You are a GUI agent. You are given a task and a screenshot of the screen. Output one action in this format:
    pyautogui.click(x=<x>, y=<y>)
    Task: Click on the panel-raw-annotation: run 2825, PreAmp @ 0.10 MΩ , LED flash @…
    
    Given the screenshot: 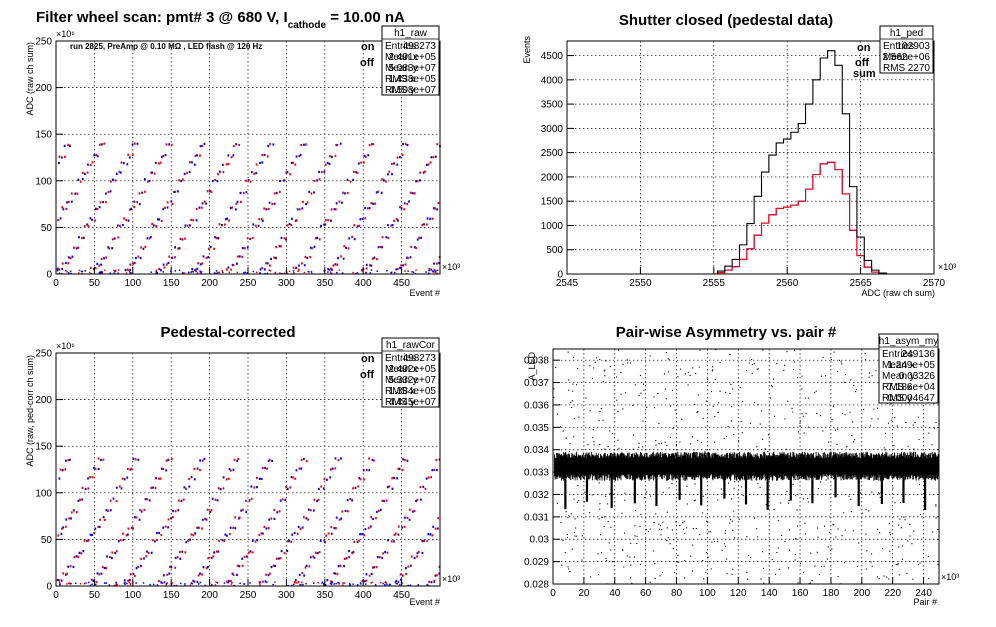 What is the action you would take?
    pyautogui.click(x=166, y=46)
    